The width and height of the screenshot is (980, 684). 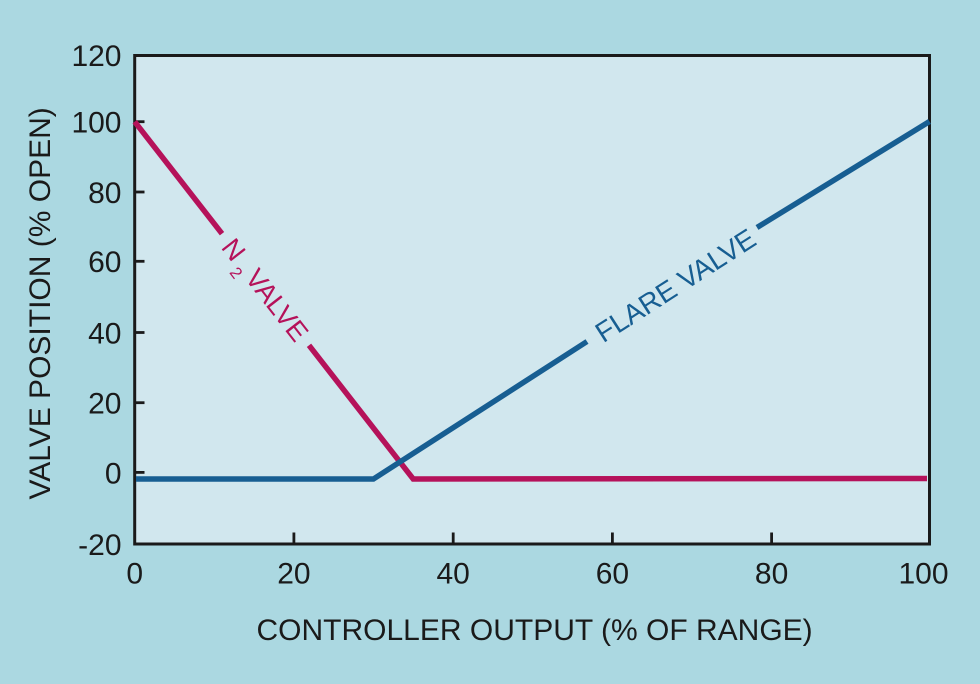 What do you see at coordinates (99, 545) in the screenshot?
I see `svg-text: -20` at bounding box center [99, 545].